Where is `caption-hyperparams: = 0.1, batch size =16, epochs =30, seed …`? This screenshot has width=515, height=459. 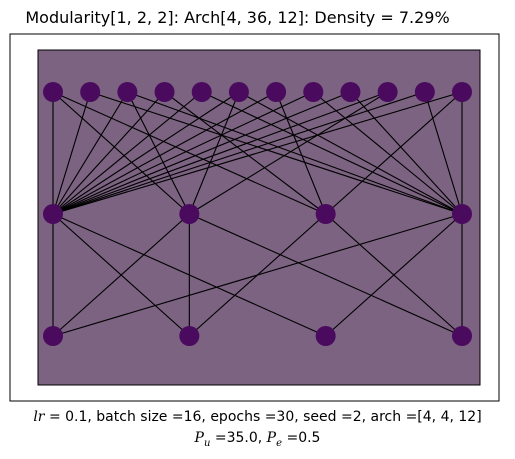
caption-hyperparams: = 0.1, batch size =16, epochs =30, seed … is located at coordinates (263, 417).